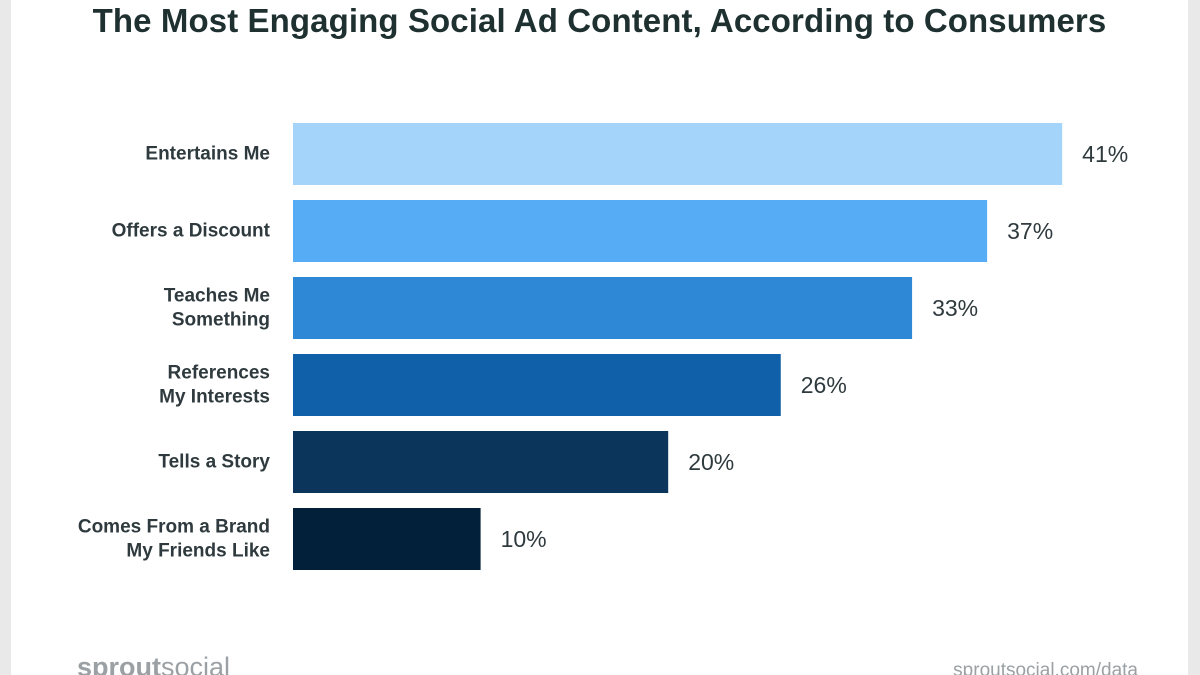  What do you see at coordinates (207, 154) in the screenshot?
I see `category-label: Entertains Me` at bounding box center [207, 154].